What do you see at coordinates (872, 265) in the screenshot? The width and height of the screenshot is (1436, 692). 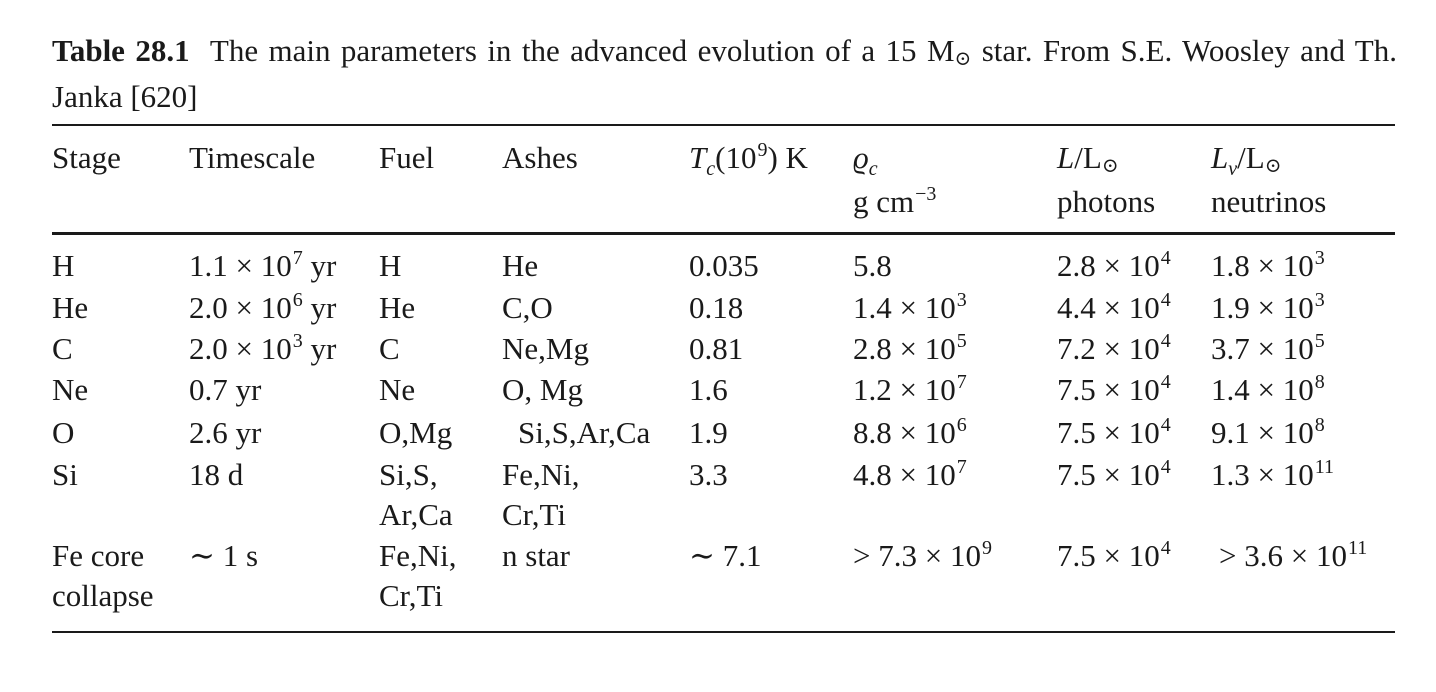 I see `cell-central-density: 5.8` at bounding box center [872, 265].